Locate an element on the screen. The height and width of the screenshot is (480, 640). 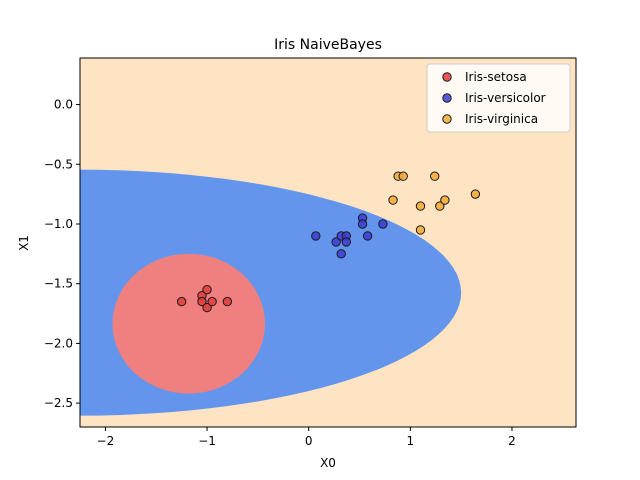
chart-title: Iris NaiveBayes is located at coordinates (328, 45).